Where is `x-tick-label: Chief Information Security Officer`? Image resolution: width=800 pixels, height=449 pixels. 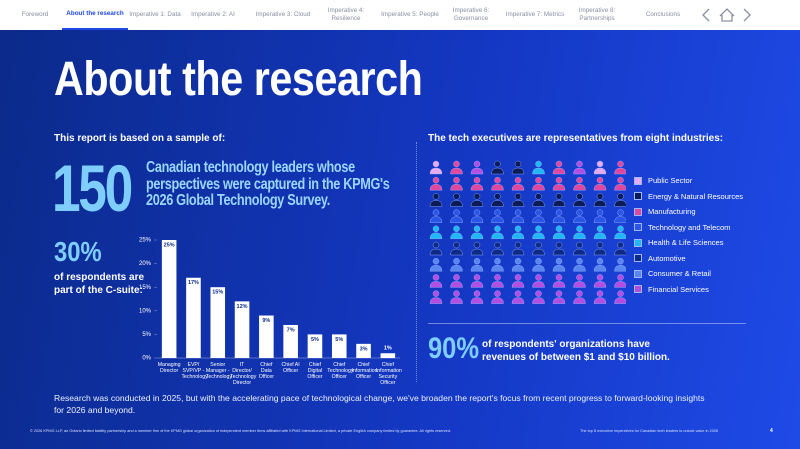
x-tick-label: Chief Information Security Officer is located at coordinates (388, 374).